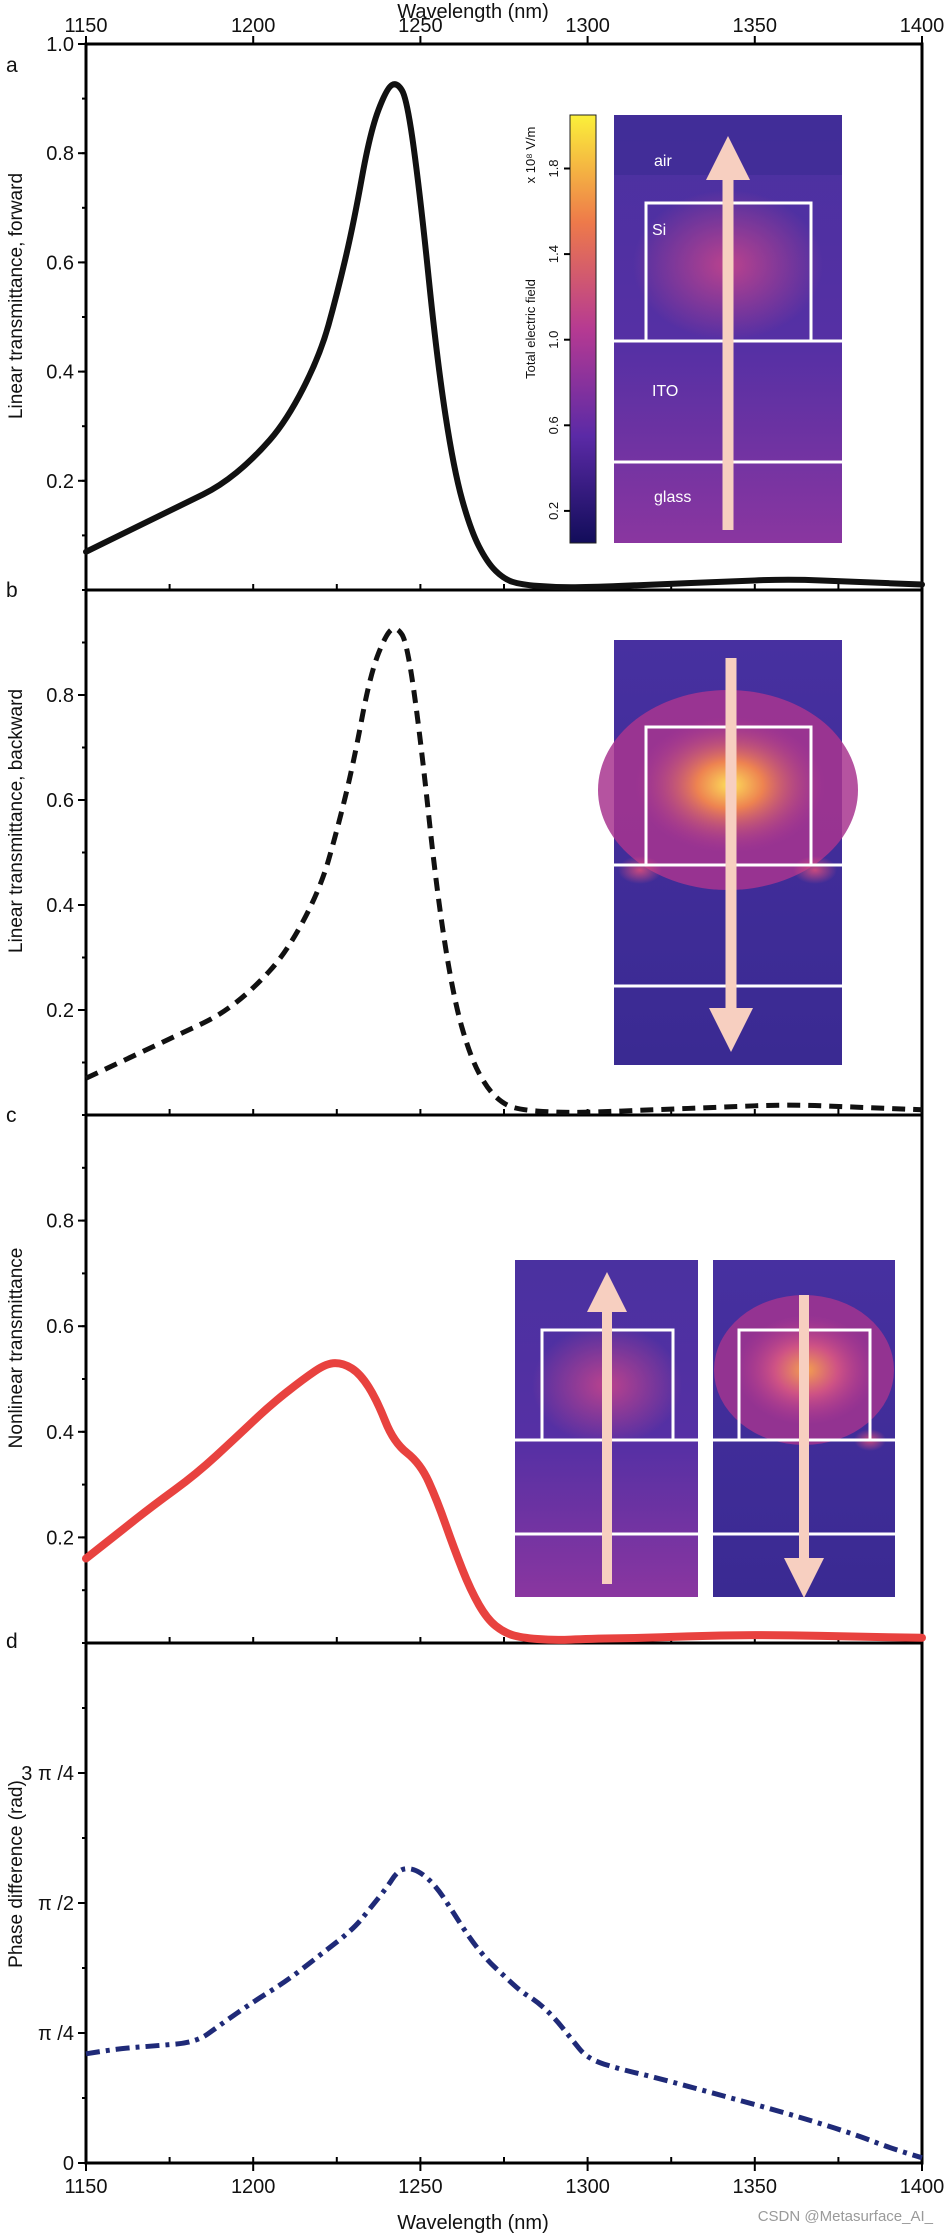 This screenshot has height=2237, width=947. Describe the element at coordinates (473, 2223) in the screenshot. I see `bottom-x-axis-label: Wavelength (nm)` at that location.